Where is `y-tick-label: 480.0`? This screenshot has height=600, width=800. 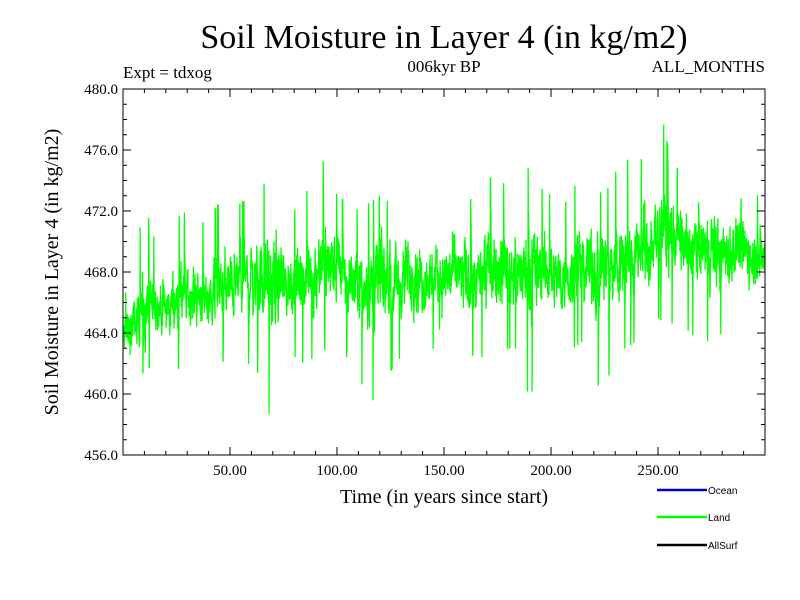
y-tick-label: 480.0 is located at coordinates (101, 90).